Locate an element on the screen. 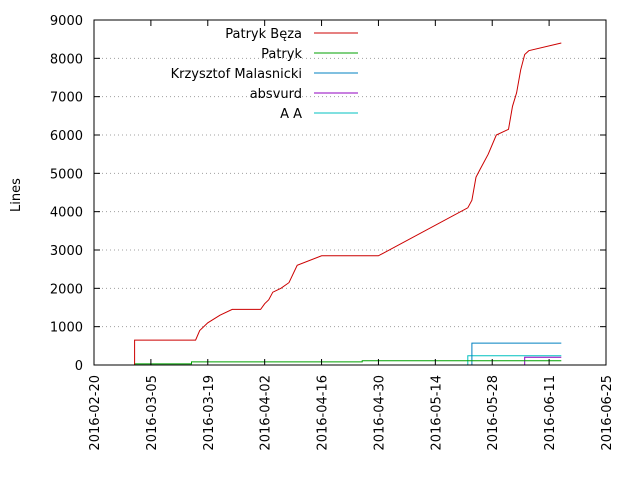  legend-label: Krzysztof Malasnicki is located at coordinates (236, 74).